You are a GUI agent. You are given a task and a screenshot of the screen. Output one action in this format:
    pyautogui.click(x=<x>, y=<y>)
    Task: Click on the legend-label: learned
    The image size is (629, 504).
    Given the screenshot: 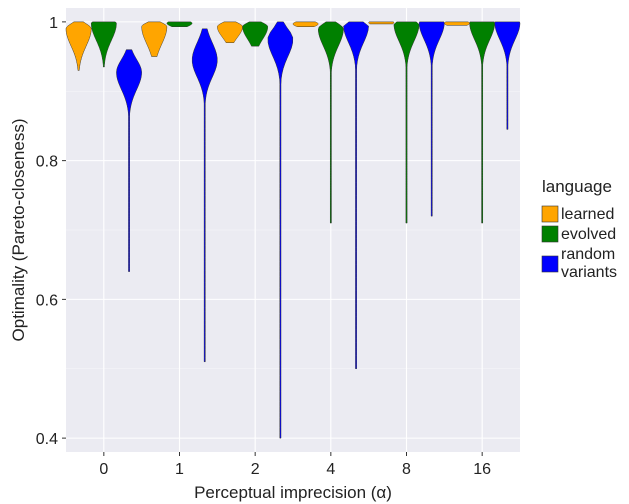 What is the action you would take?
    pyautogui.click(x=587, y=214)
    